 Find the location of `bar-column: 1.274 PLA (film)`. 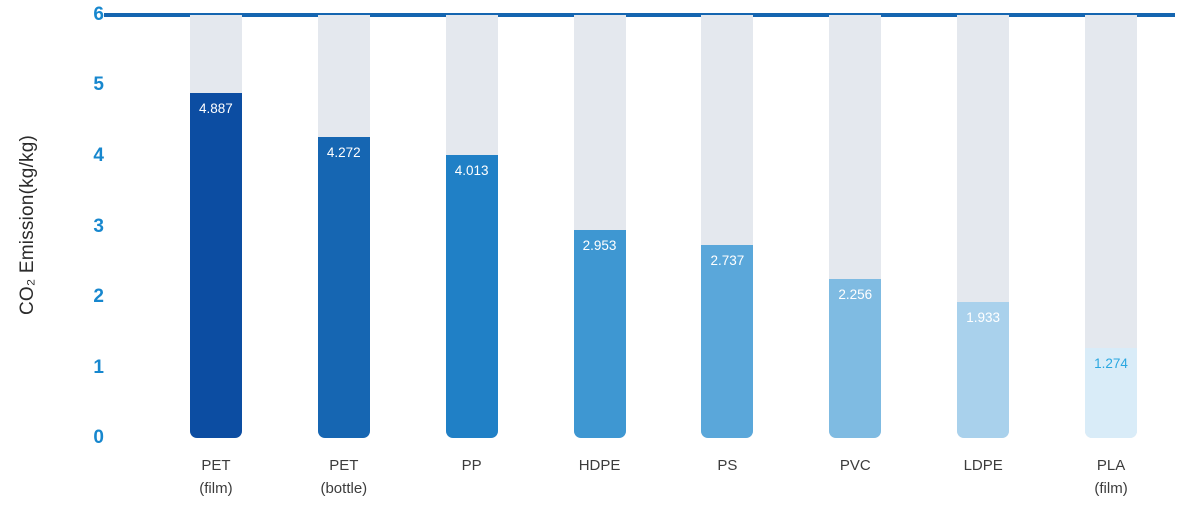

bar-column: 1.274 PLA (film) is located at coordinates (1111, 256).